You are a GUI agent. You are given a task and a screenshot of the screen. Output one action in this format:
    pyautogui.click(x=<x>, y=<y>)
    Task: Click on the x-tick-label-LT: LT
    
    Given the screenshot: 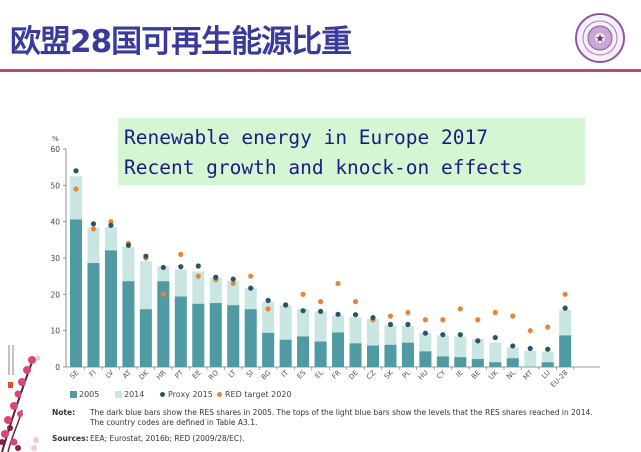 What is the action you would take?
    pyautogui.click(x=232, y=373)
    